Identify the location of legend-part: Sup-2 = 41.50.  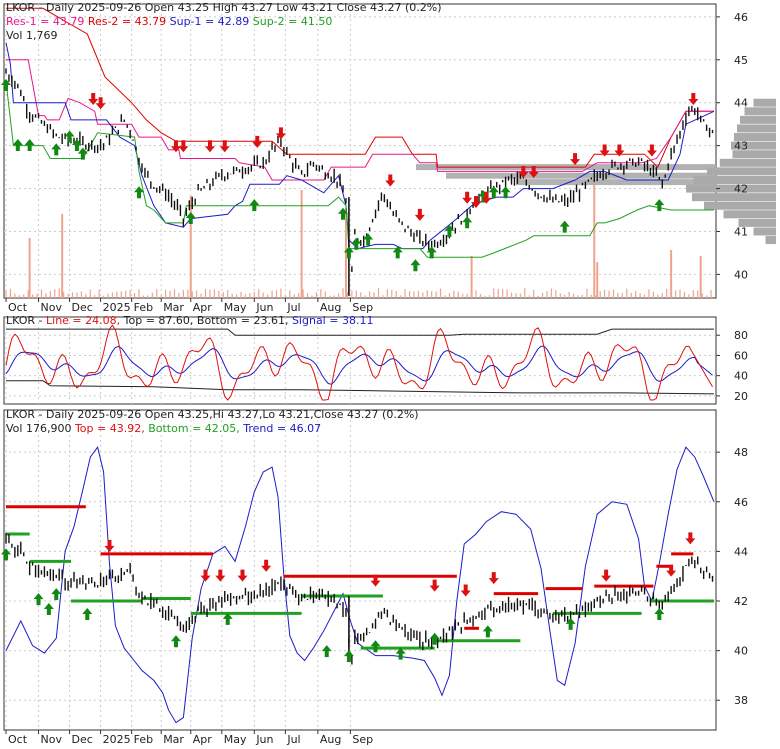
(293, 21).